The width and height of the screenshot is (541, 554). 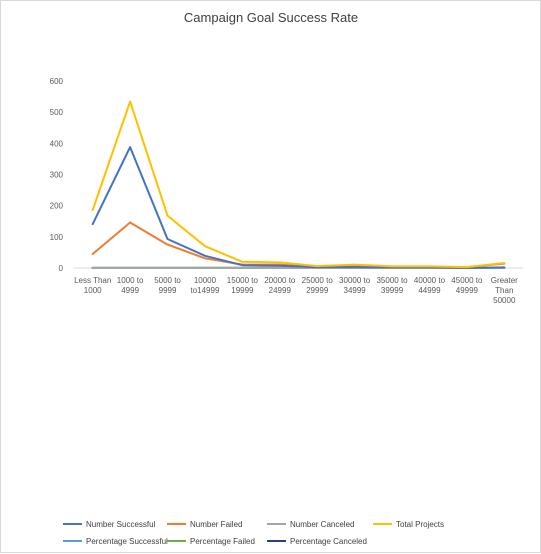 I want to click on y-tick-label: 600, so click(x=57, y=81).